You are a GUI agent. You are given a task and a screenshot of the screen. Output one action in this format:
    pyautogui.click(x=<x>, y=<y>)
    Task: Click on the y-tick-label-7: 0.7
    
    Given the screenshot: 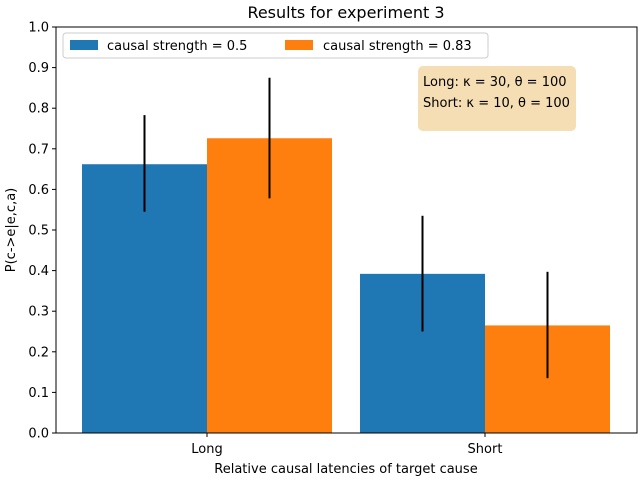 What is the action you would take?
    pyautogui.click(x=38, y=149)
    